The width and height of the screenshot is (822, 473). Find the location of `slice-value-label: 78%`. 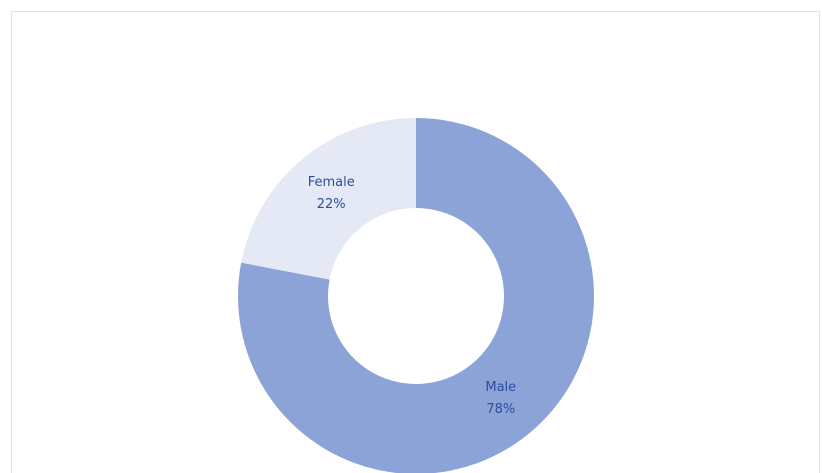

slice-value-label: 78% is located at coordinates (500, 409).